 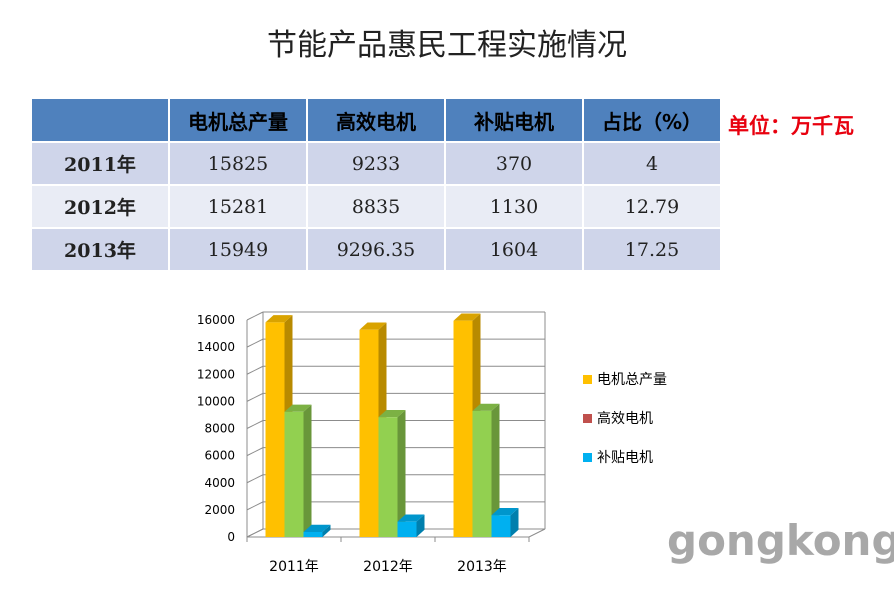 What do you see at coordinates (791, 126) in the screenshot?
I see `unit-label: 单位：万千瓦` at bounding box center [791, 126].